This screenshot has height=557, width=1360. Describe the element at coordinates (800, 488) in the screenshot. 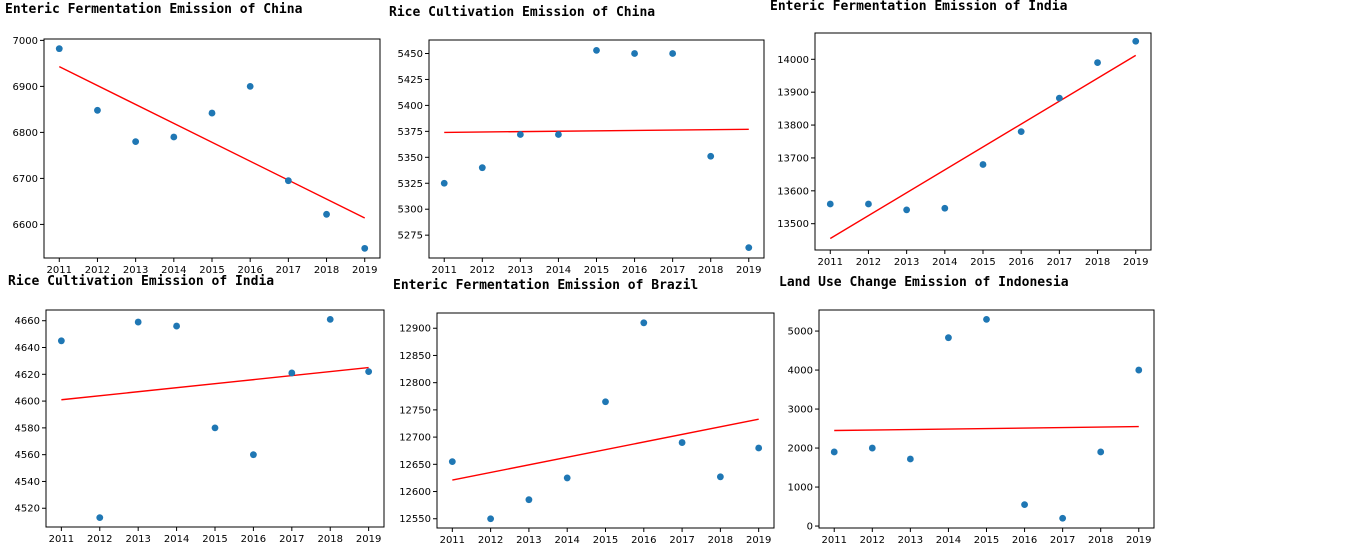

I see `y-tick-label: 1000` at that location.